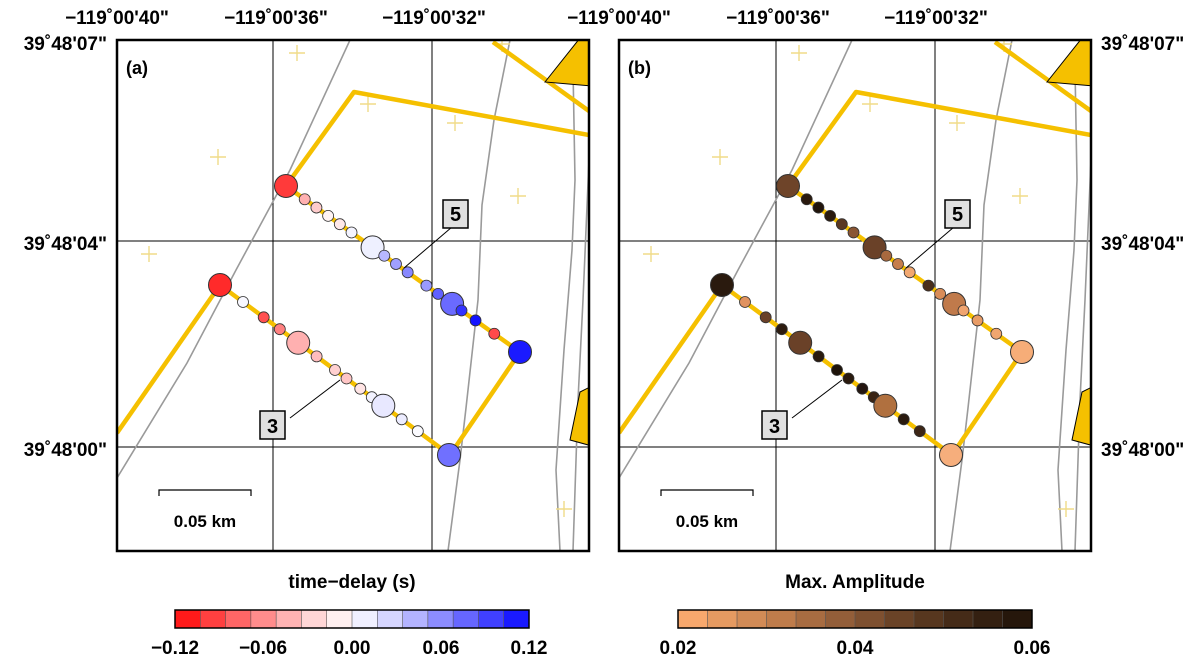 The width and height of the screenshot is (1202, 661). I want to click on box-3: 3, so click(272, 425).